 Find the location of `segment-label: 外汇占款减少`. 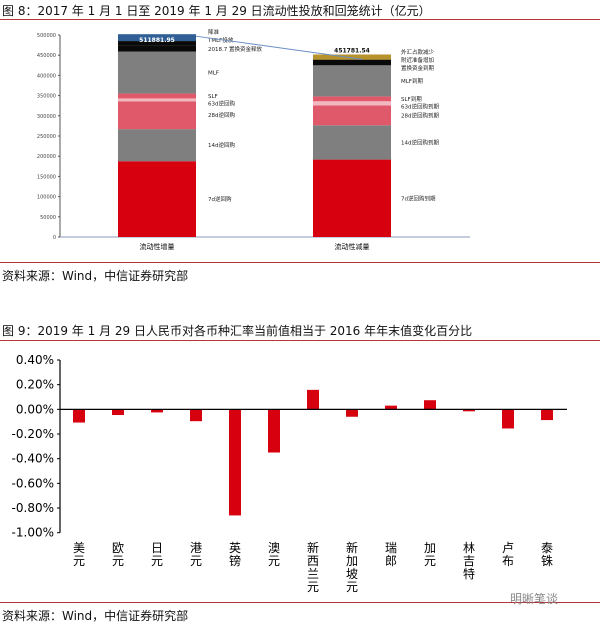

segment-label: 外汇占款减少 is located at coordinates (418, 52).